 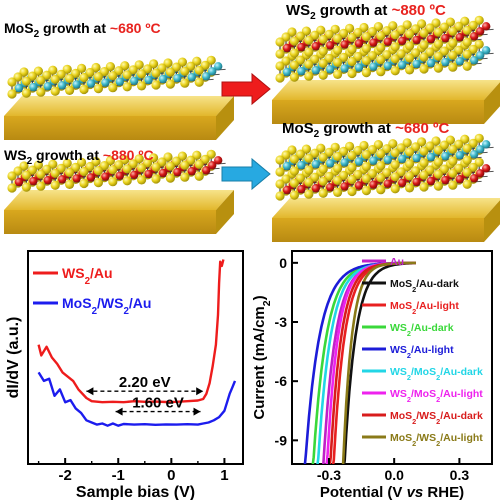 I want to click on sts-ylabel: dI/dV (a.u.), so click(x=13, y=358).